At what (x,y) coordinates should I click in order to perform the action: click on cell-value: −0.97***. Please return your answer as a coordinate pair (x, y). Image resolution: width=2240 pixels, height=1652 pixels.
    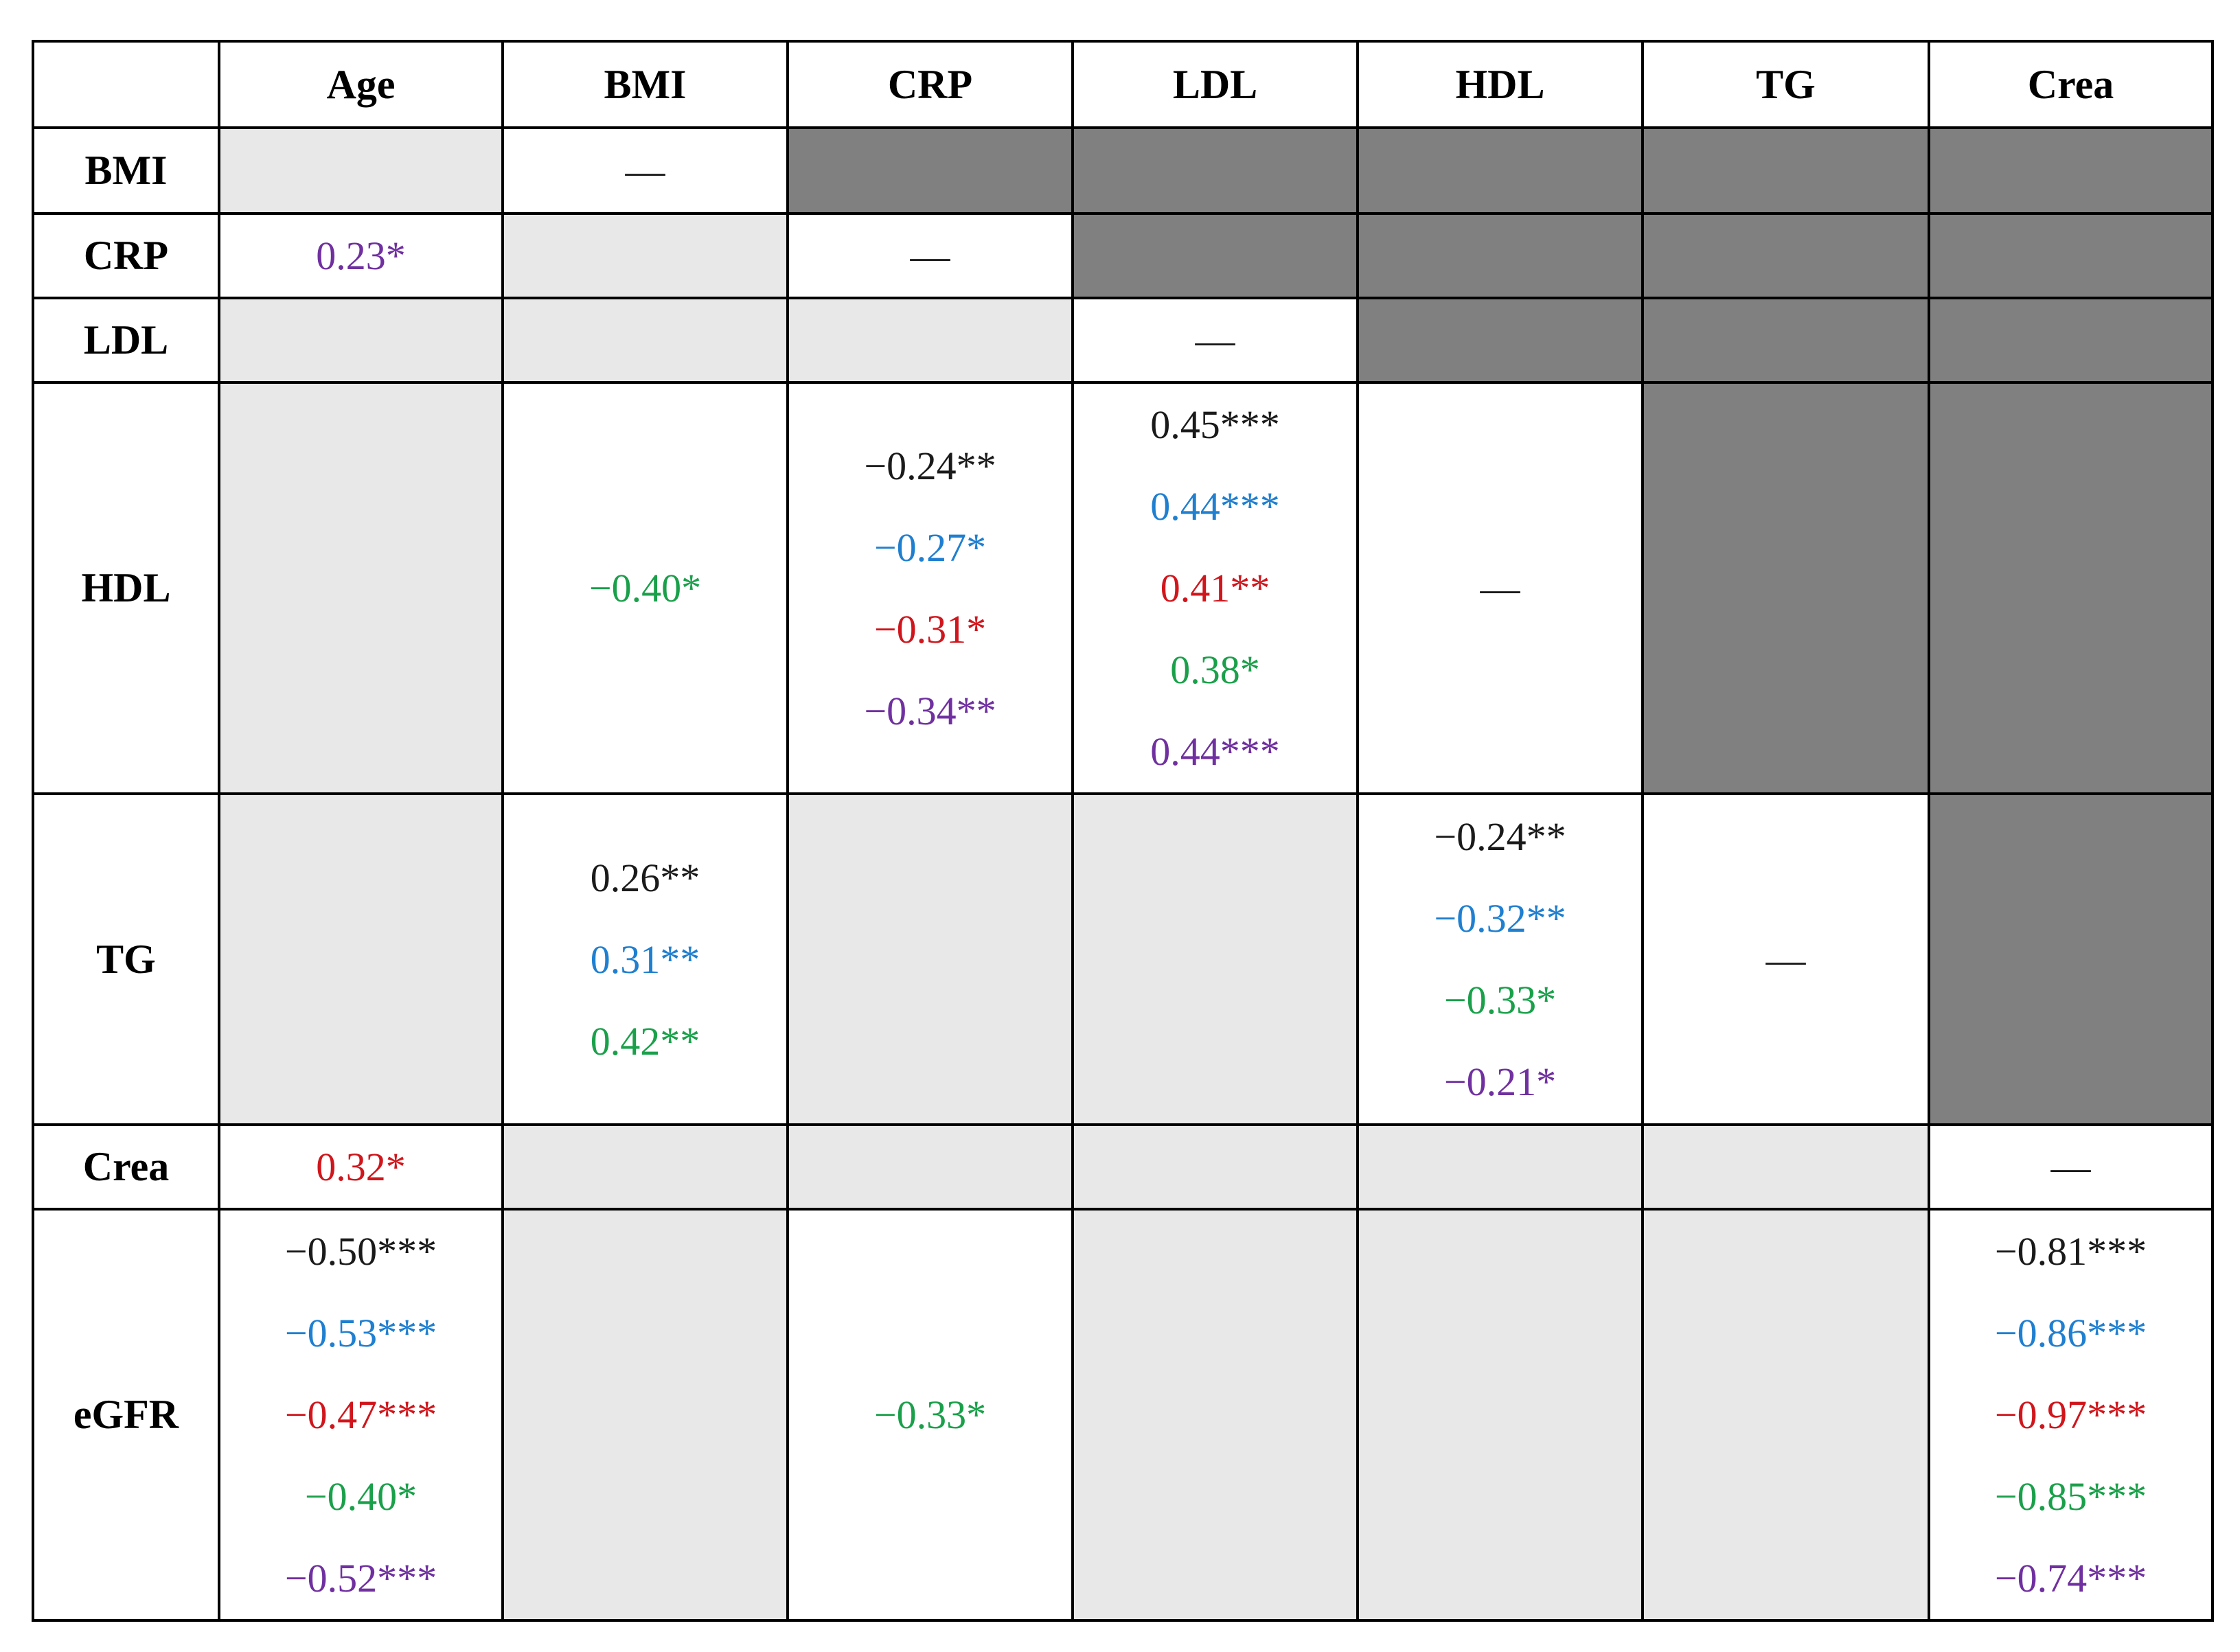
    Looking at the image, I should click on (2070, 1415).